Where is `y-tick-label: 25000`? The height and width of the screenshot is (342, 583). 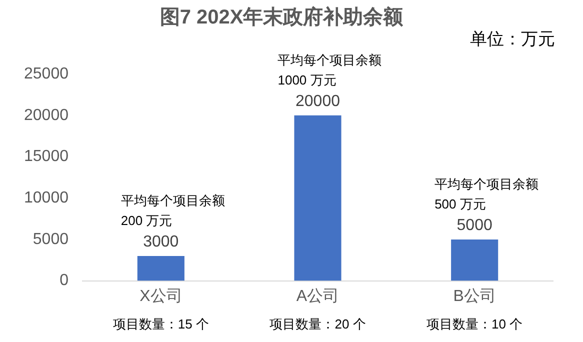
y-tick-label: 25000 is located at coordinates (46, 73).